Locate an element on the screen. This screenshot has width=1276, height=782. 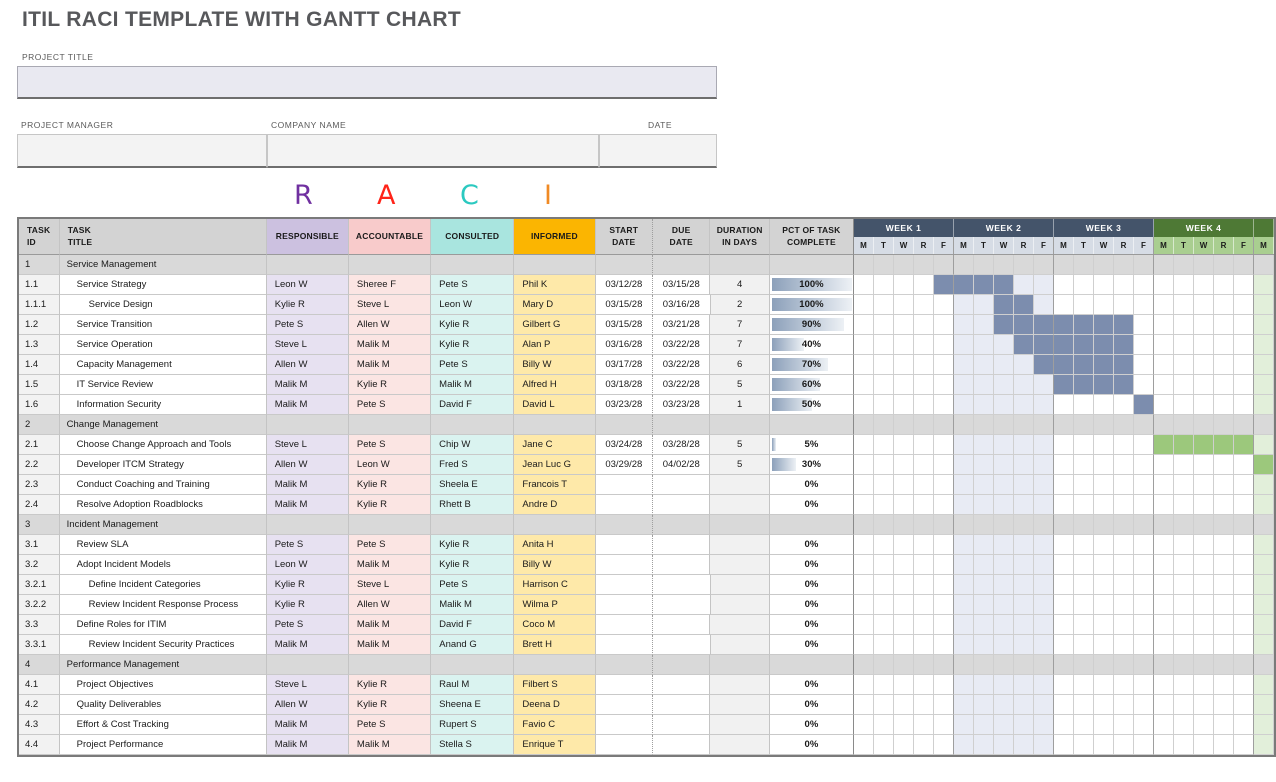
cell-pct-complete is located at coordinates (811, 525).